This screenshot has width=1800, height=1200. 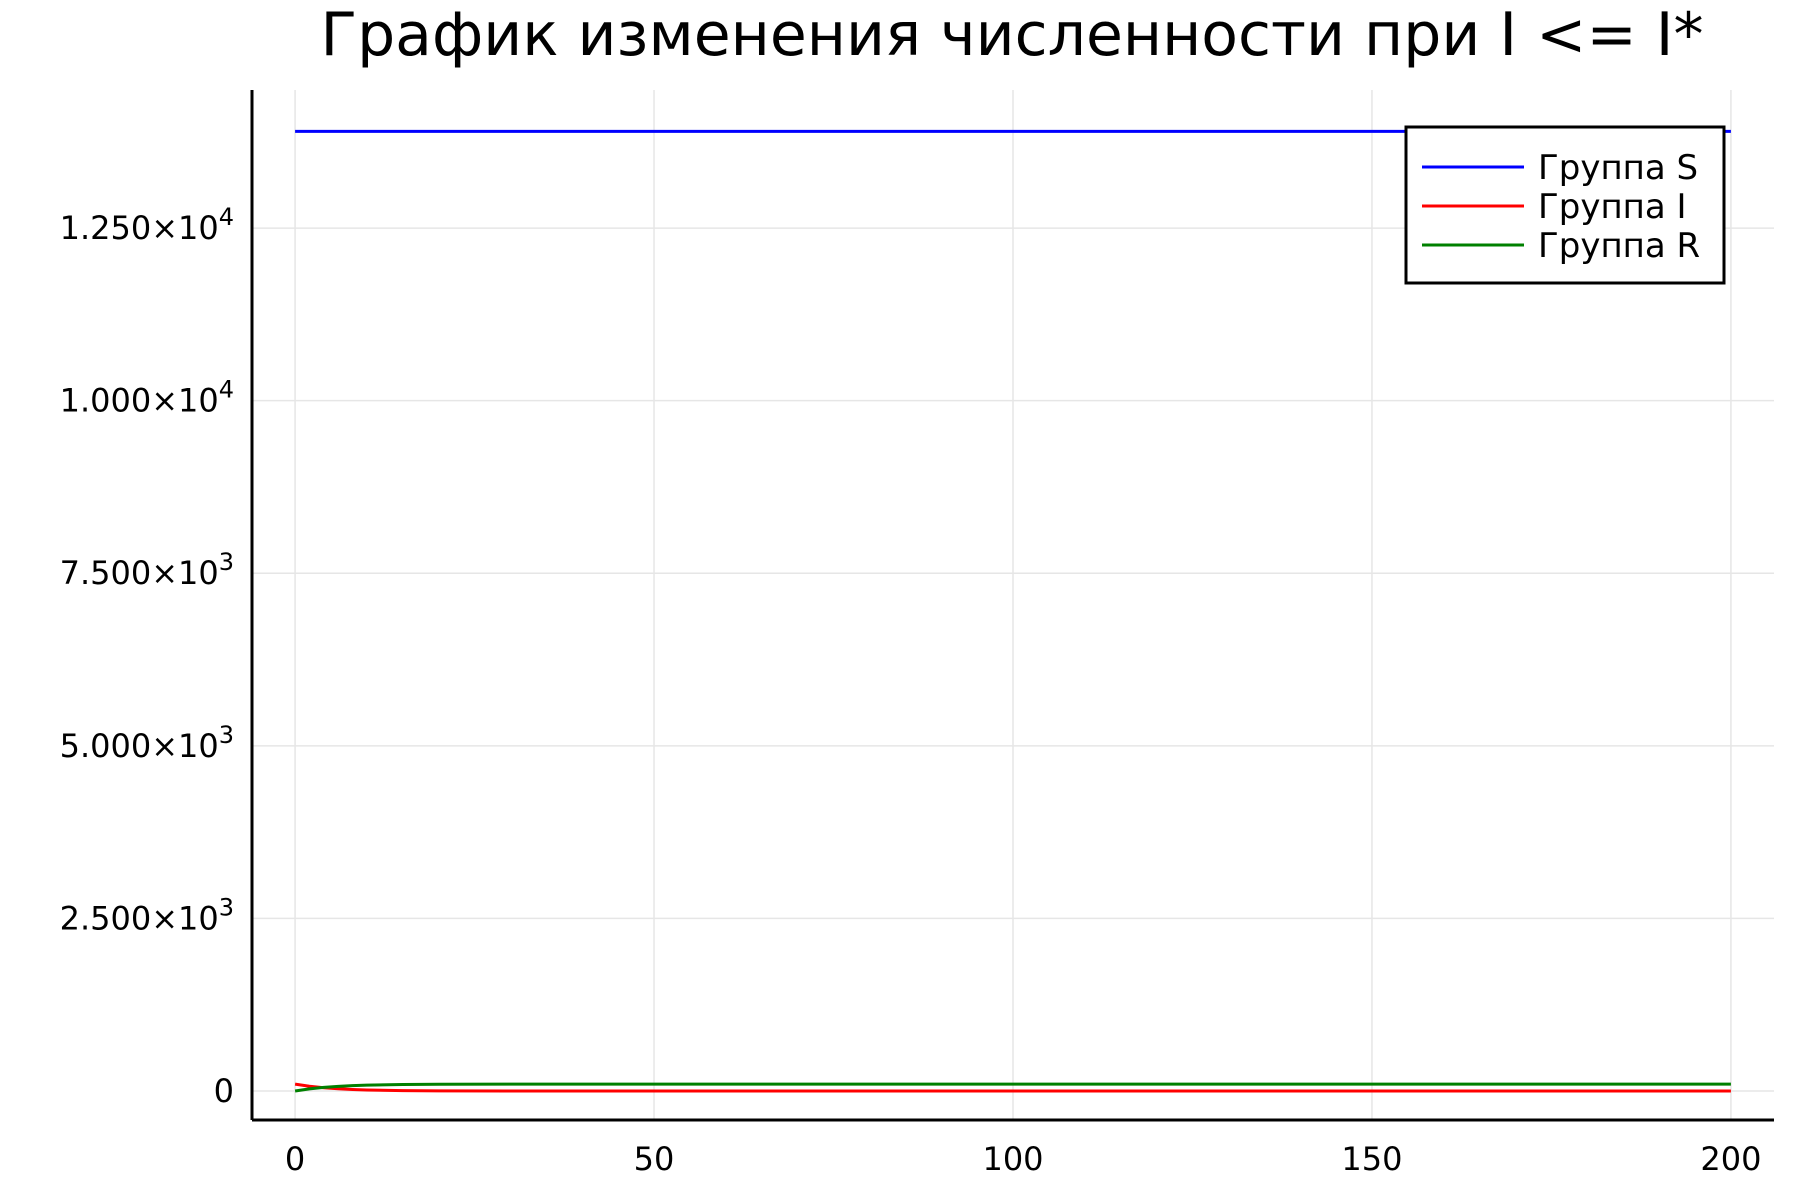 I want to click on x-tick-label: 100, so click(x=1012, y=1159).